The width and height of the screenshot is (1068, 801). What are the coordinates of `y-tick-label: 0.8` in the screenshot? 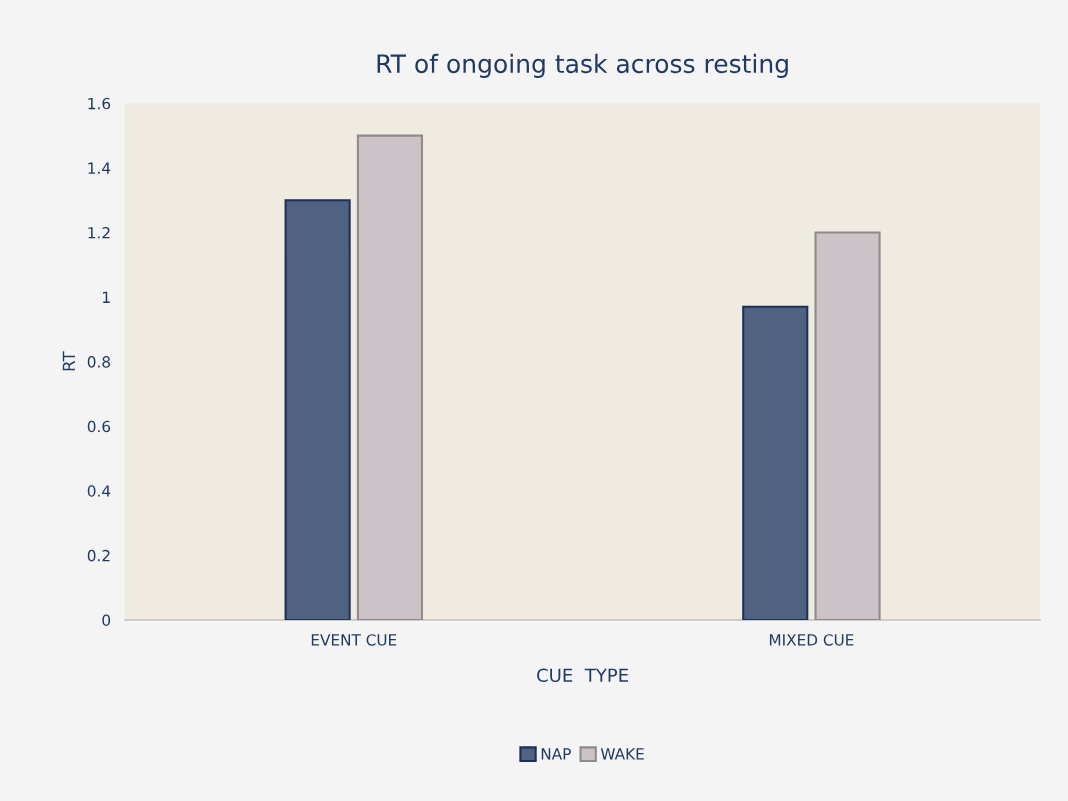 It's located at (99, 362).